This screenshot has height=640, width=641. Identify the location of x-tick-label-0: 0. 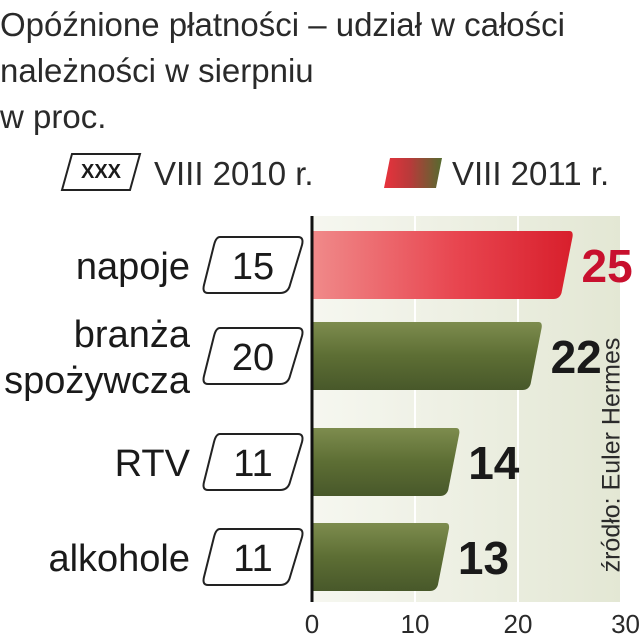
(312, 624).